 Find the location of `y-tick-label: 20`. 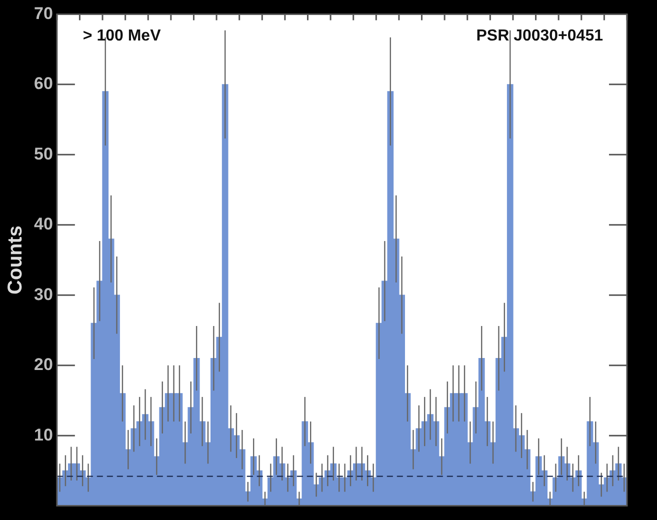

y-tick-label: 20 is located at coordinates (43, 364).